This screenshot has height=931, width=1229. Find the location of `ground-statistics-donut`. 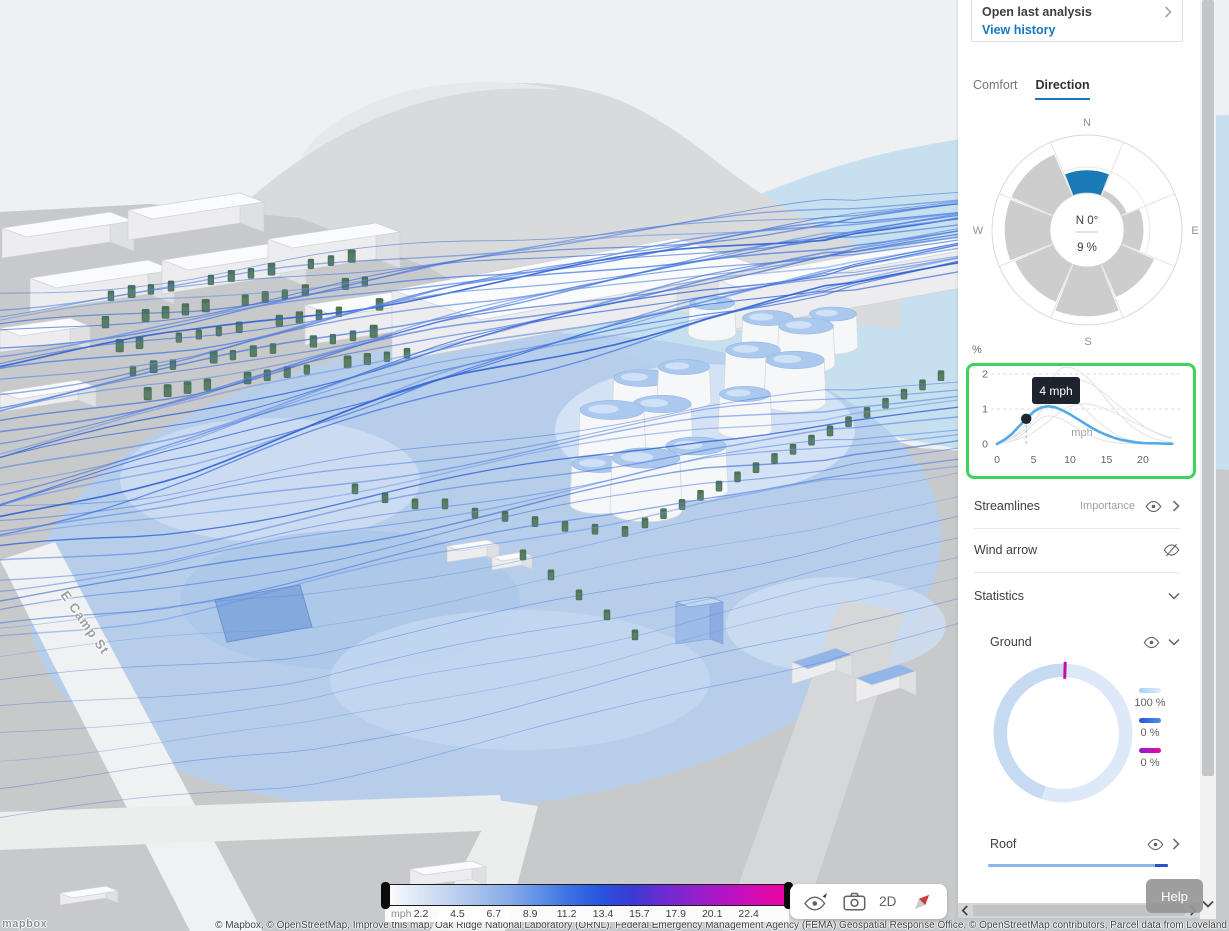

ground-statistics-donut is located at coordinates (1063, 732).